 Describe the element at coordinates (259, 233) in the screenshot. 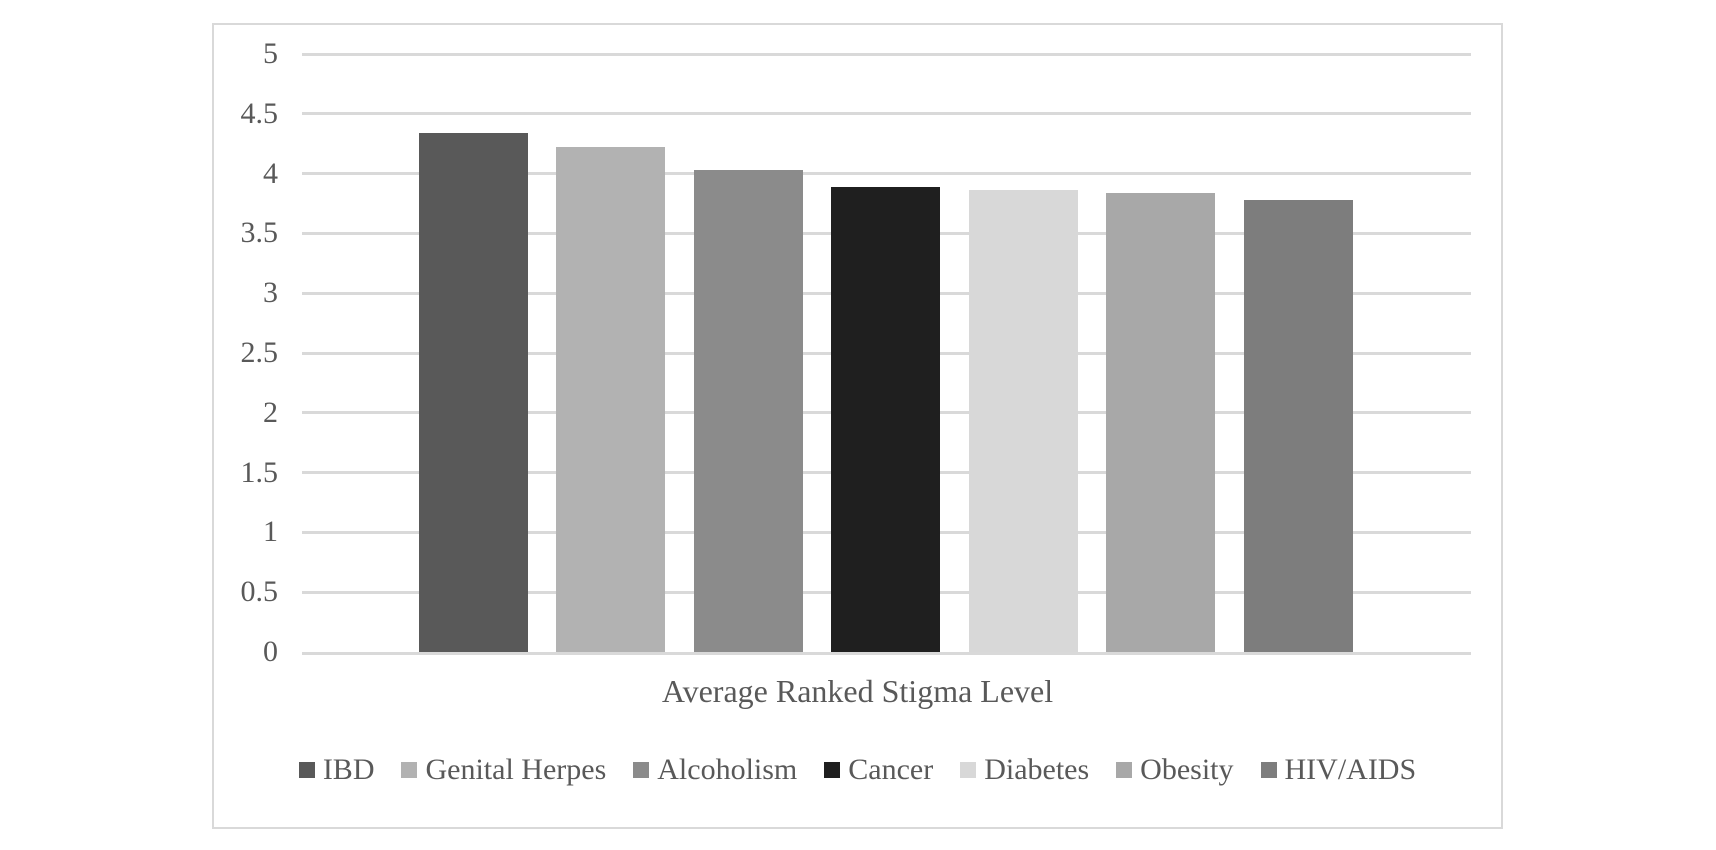

I see `y-tick-label-3-5: 3.5` at that location.